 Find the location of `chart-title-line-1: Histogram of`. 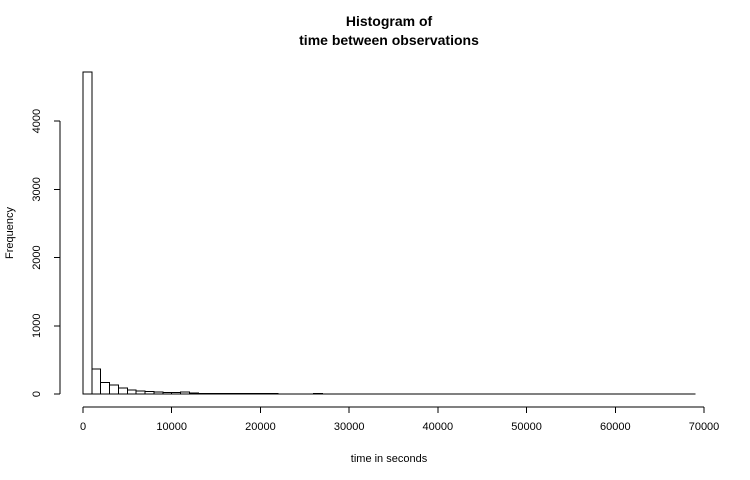

chart-title-line-1: Histogram of is located at coordinates (389, 21).